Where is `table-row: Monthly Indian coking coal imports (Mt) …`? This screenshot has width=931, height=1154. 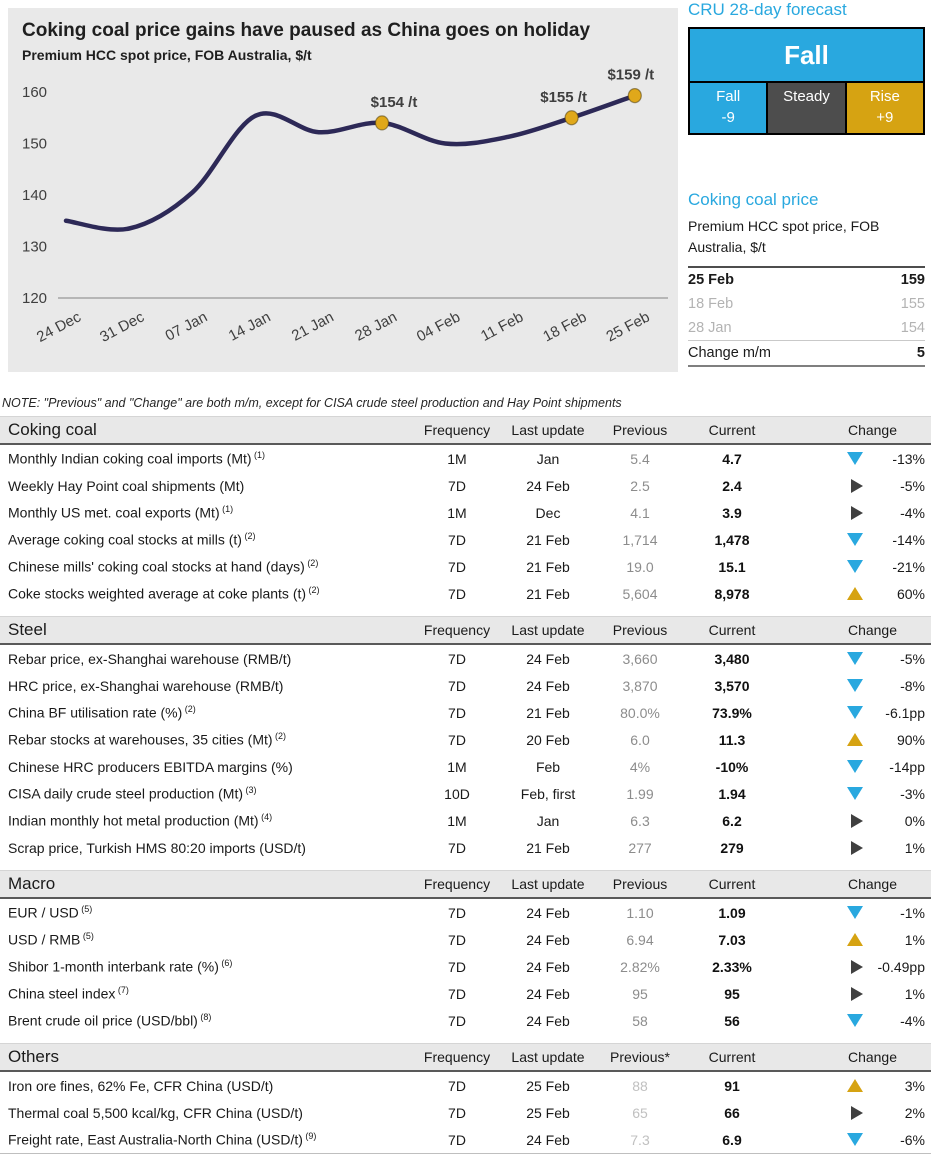
table-row: Monthly Indian coking coal imports (Mt) … is located at coordinates (465, 458).